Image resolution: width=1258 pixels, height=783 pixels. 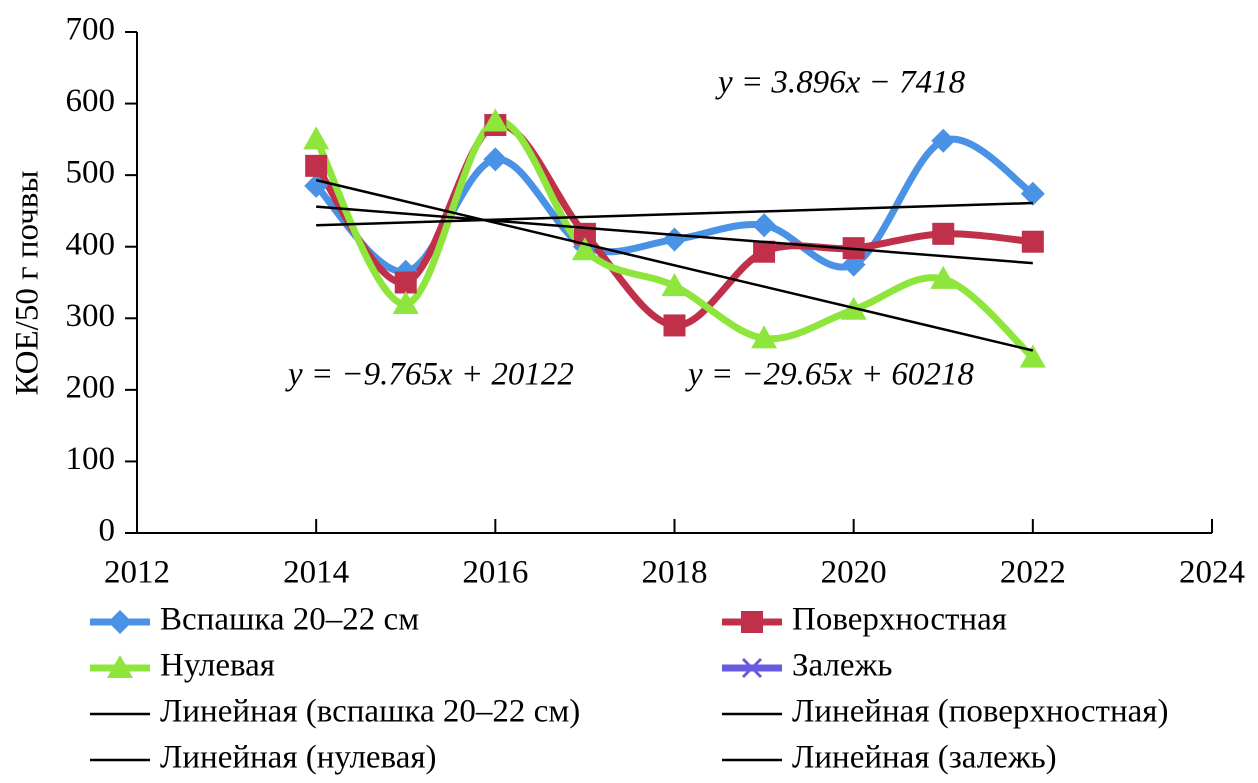 I want to click on y-tick-label: 300, so click(x=91, y=316).